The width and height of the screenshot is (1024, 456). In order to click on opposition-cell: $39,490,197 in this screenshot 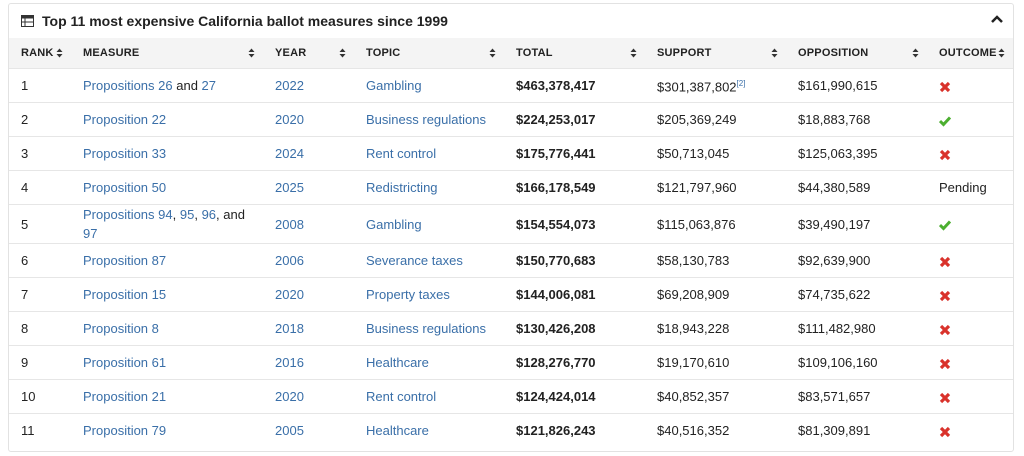, I will do `click(856, 224)`.